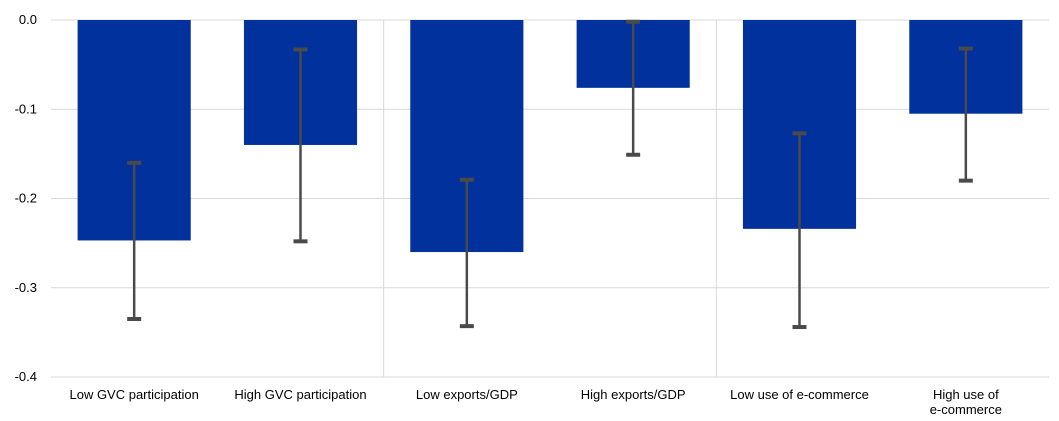  Describe the element at coordinates (26, 376) in the screenshot. I see `y-tick-label: -0.4` at that location.